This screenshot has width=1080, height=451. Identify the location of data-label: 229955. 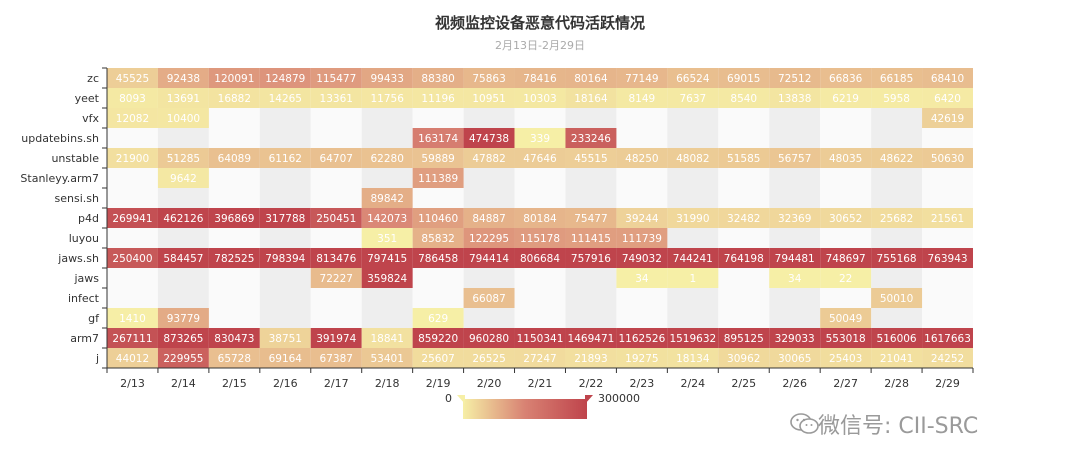
(183, 359).